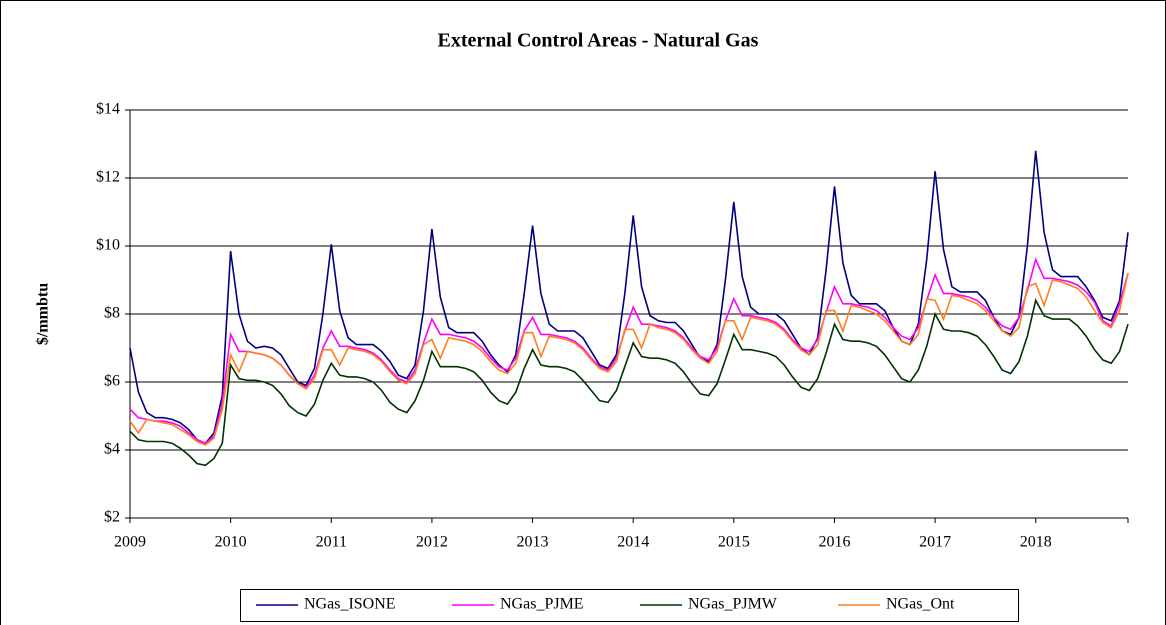 This screenshot has height=625, width=1166. What do you see at coordinates (350, 604) in the screenshot?
I see `legend-label: NGas_ISONE` at bounding box center [350, 604].